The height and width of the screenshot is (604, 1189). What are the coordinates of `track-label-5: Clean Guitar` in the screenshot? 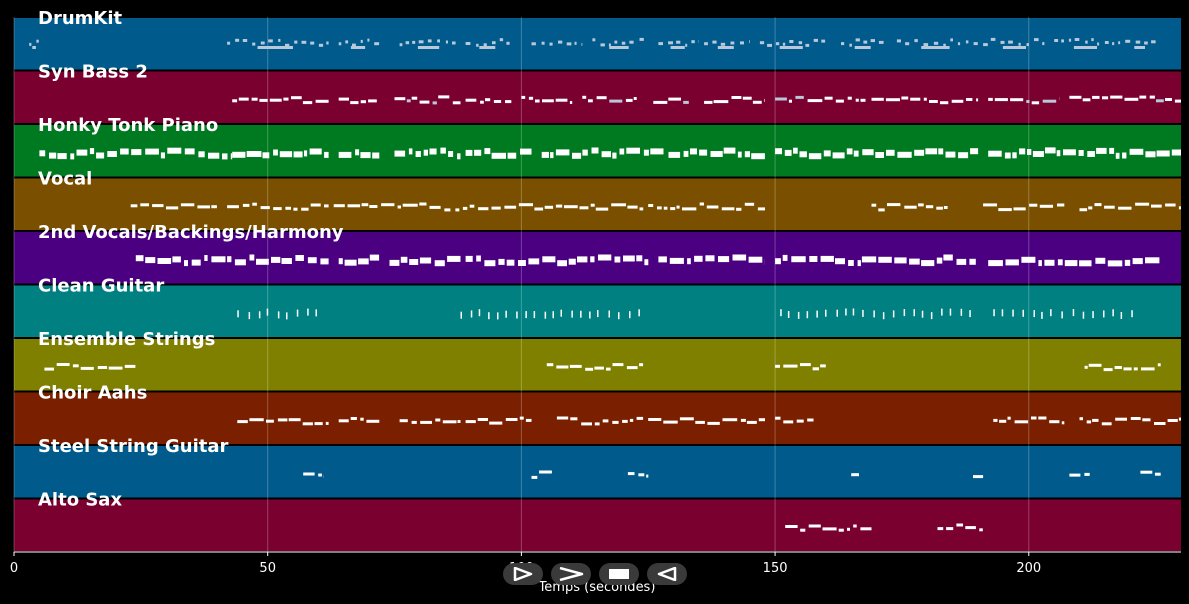 It's located at (101, 286).